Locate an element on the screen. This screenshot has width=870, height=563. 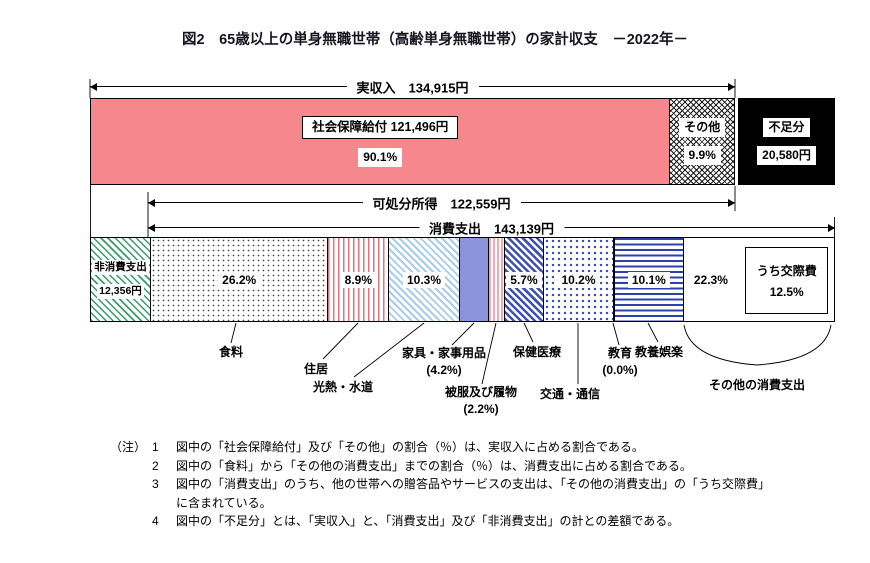
deficit-label: 不足分 is located at coordinates (786, 127).